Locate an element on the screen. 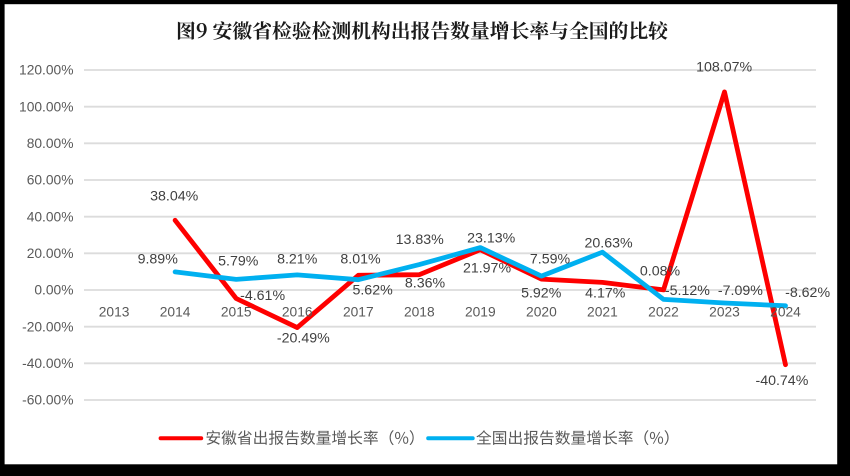 The height and width of the screenshot is (476, 850). svg-text: -8.62% is located at coordinates (807, 293).